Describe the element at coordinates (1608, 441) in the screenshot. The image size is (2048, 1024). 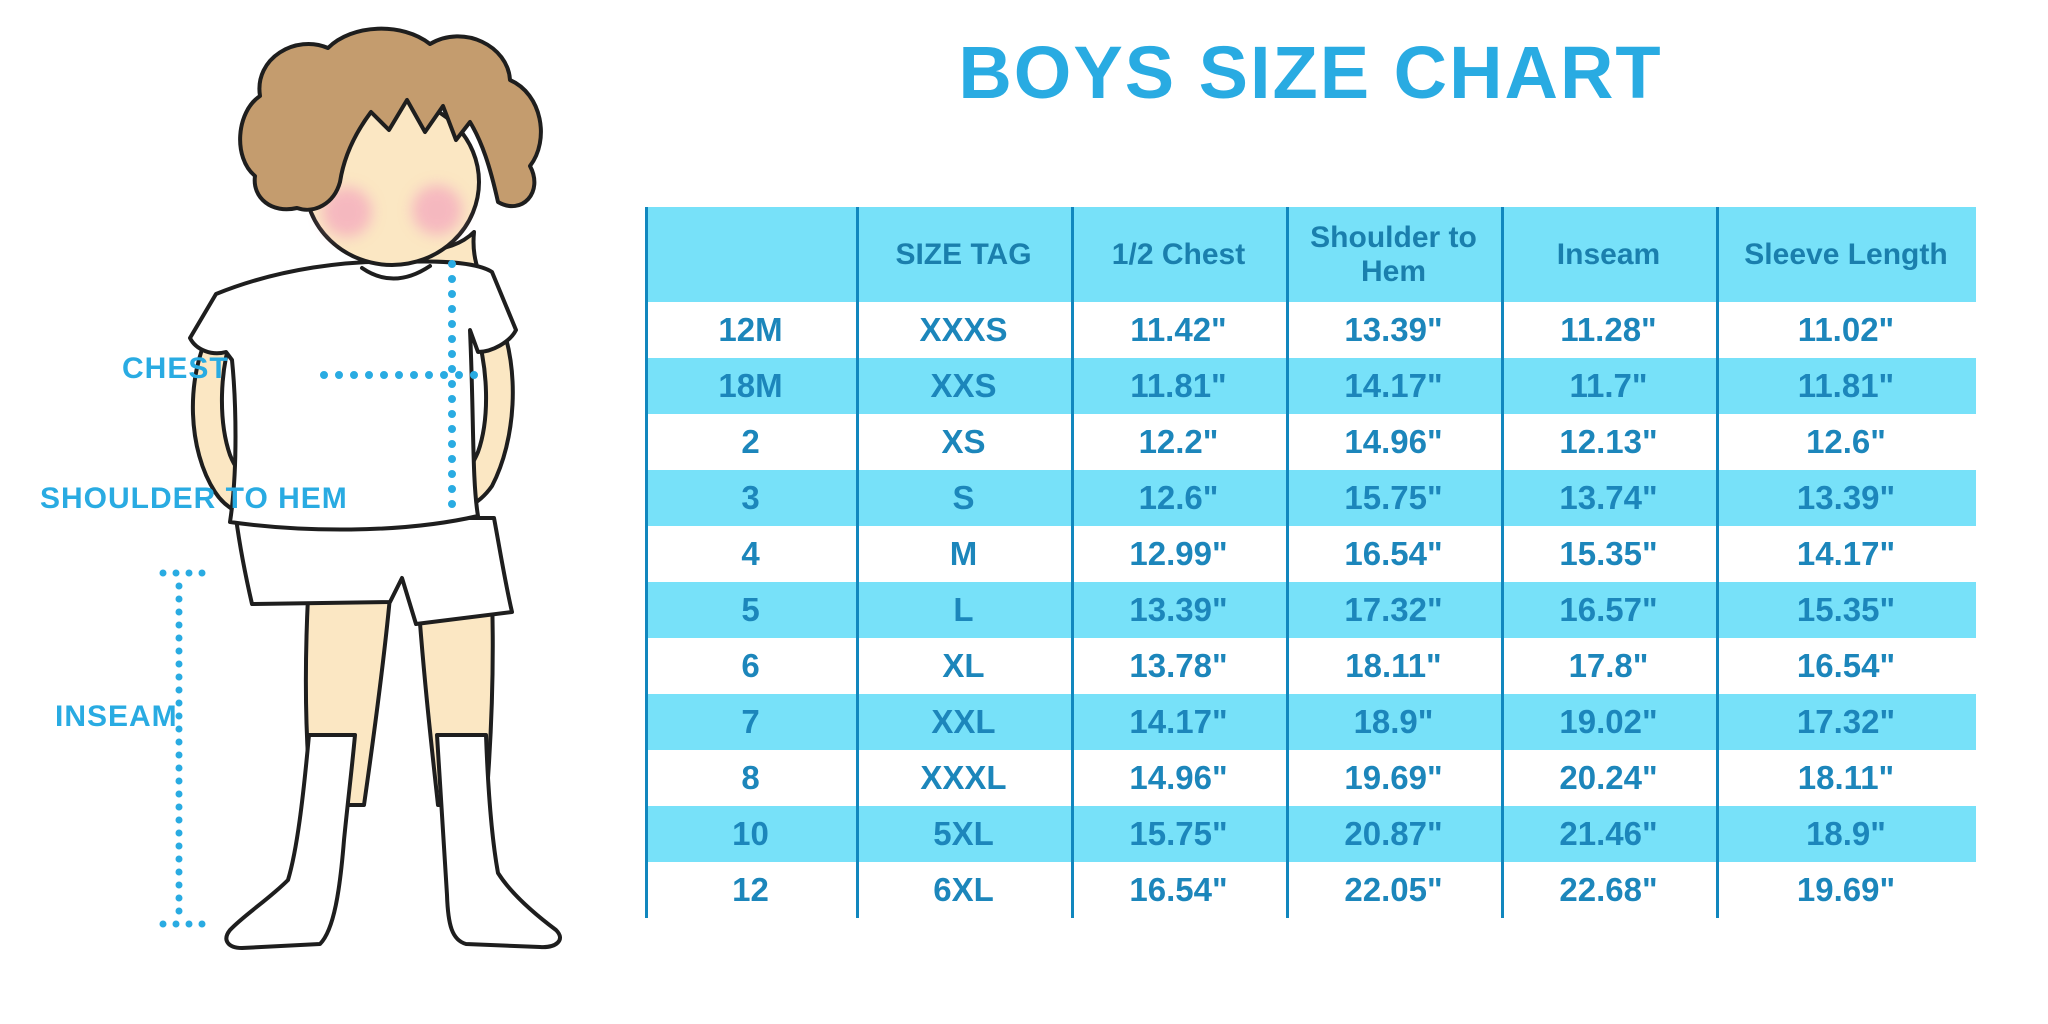
I see `cell-inseam: 12.13"` at that location.